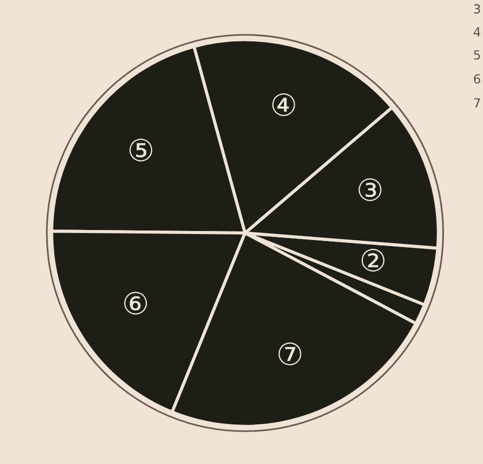 This screenshot has width=483, height=464. What do you see at coordinates (477, 103) in the screenshot?
I see `text: 7` at bounding box center [477, 103].